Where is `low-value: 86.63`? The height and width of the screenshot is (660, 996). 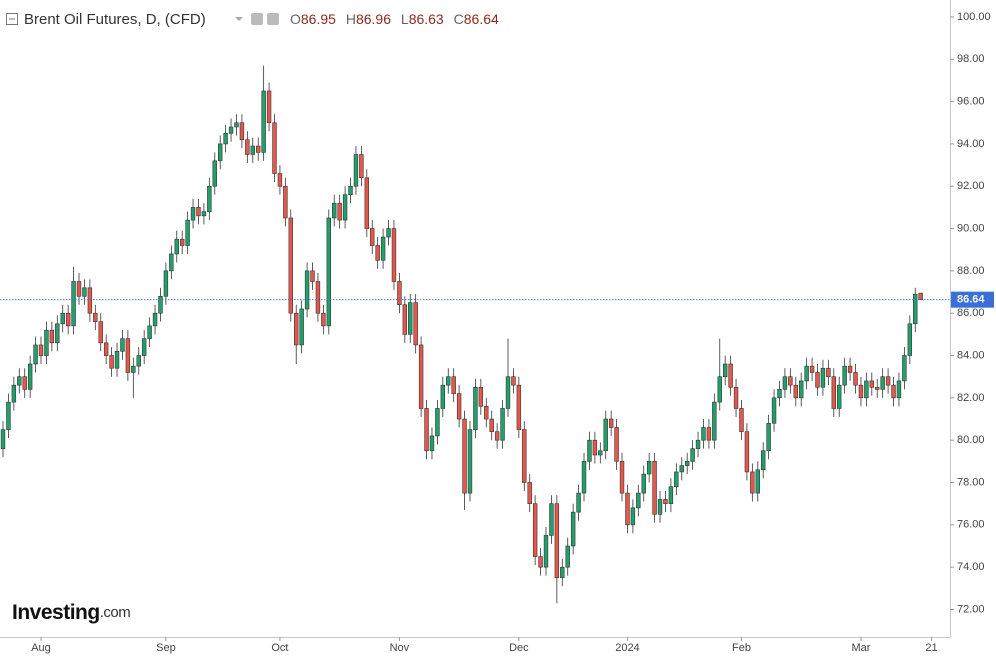
low-value: 86.63 is located at coordinates (426, 19).